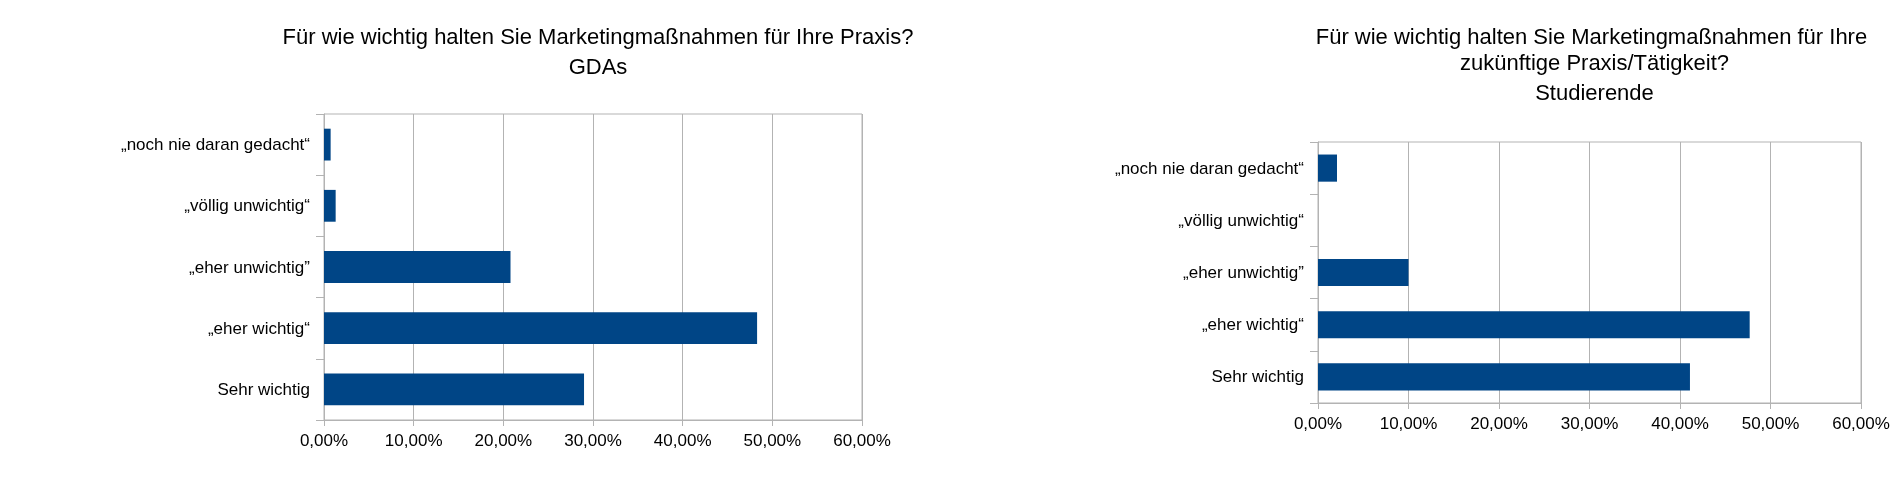 The height and width of the screenshot is (493, 1899). I want to click on chart-subtitle: Studierende, so click(1594, 92).